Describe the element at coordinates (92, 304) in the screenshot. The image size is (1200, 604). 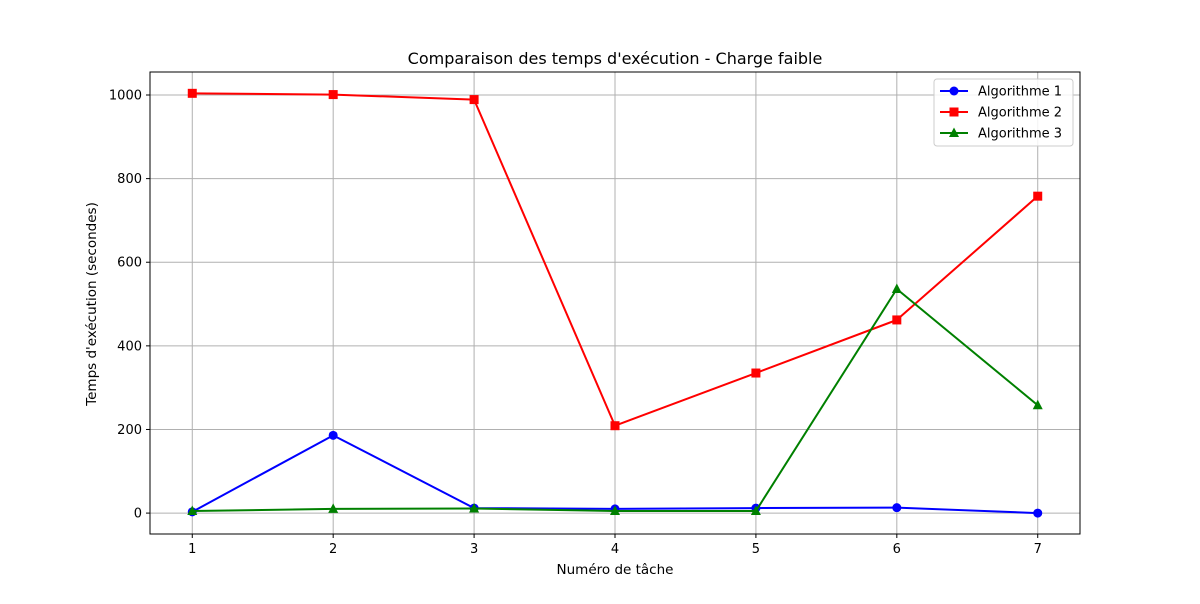
I see `y-axis-label: Temps d'exécution (secondes)` at that location.